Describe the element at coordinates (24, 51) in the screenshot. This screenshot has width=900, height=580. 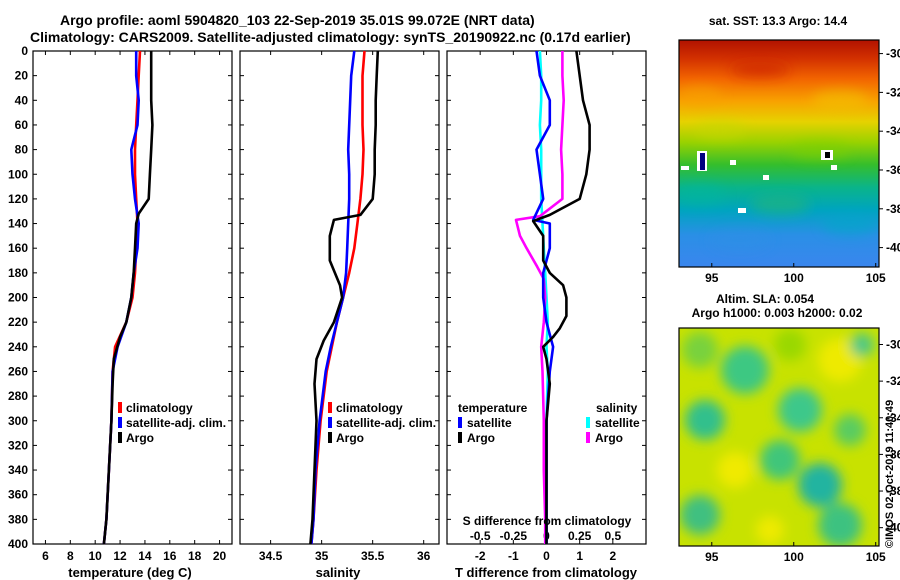
I see `depth-tick-label: 0` at that location.